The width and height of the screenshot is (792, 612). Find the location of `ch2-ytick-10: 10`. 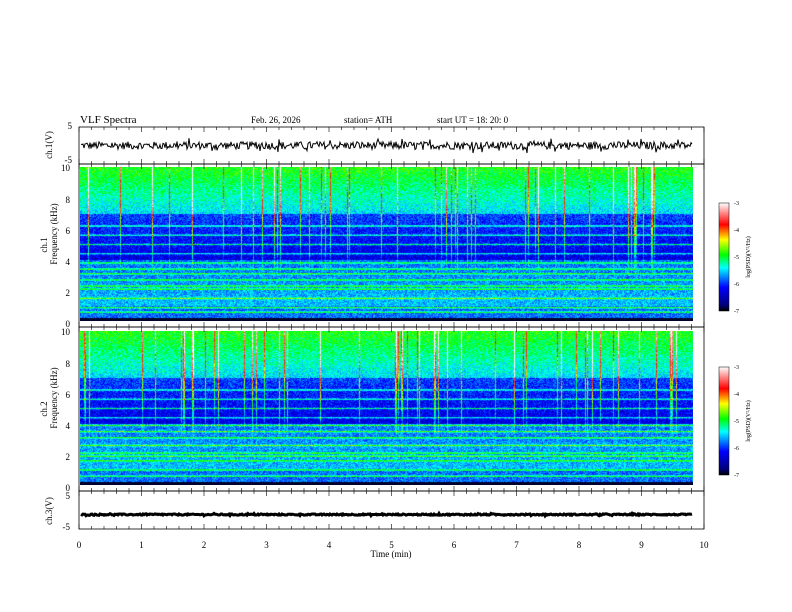

ch2-ytick-10: 10 is located at coordinates (66, 332).